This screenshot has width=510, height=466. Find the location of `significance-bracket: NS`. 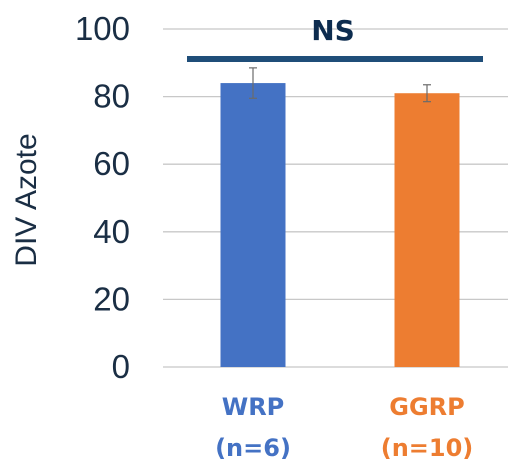

significance-bracket: NS is located at coordinates (335, 38).